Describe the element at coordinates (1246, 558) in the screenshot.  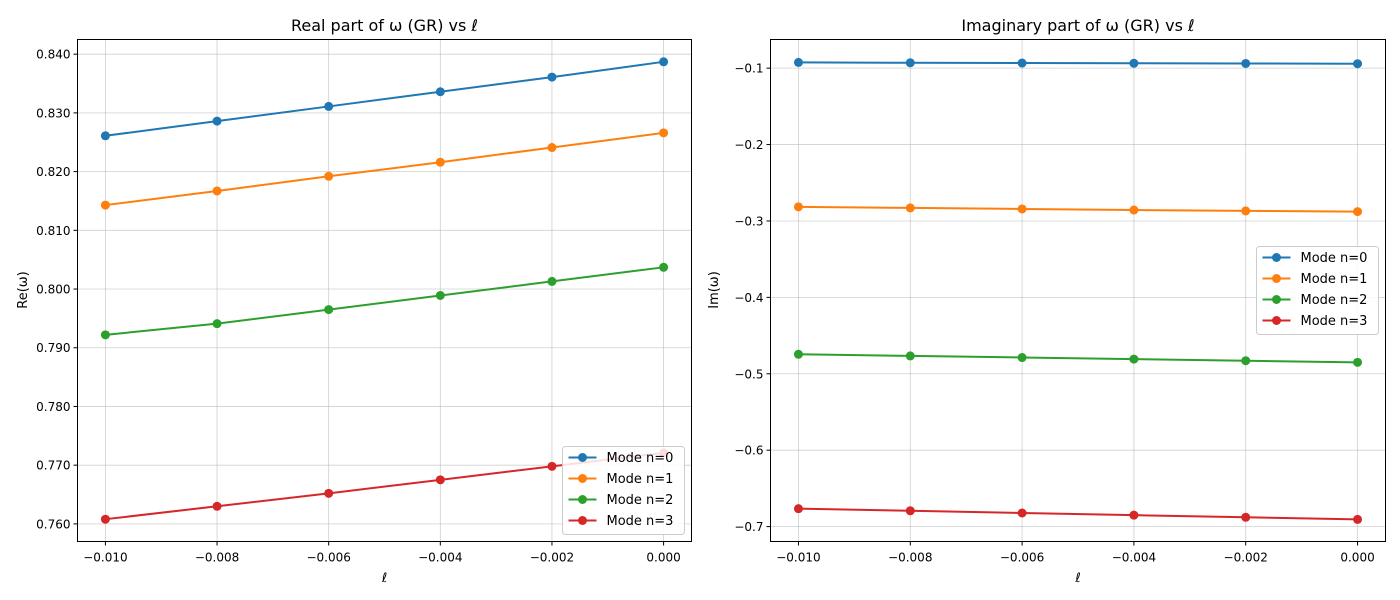
I see `imag-x-tick-label: −0.002` at that location.